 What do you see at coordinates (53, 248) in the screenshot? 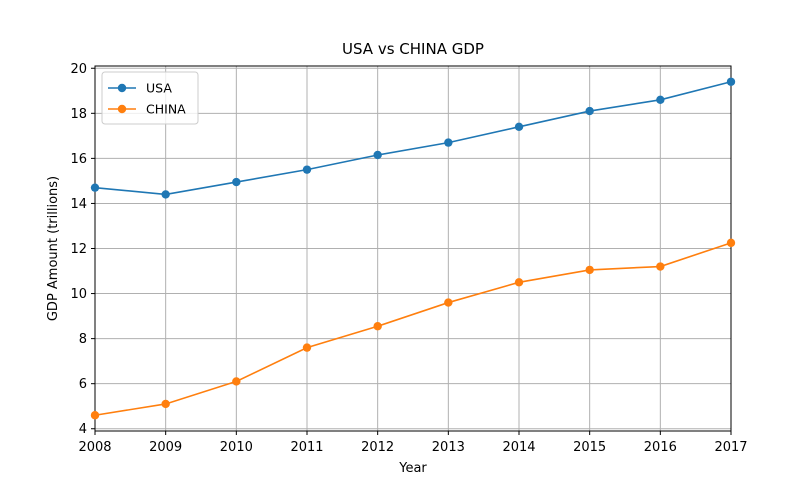
I see `y-axis-label: GDP Amount (trillions)` at bounding box center [53, 248].